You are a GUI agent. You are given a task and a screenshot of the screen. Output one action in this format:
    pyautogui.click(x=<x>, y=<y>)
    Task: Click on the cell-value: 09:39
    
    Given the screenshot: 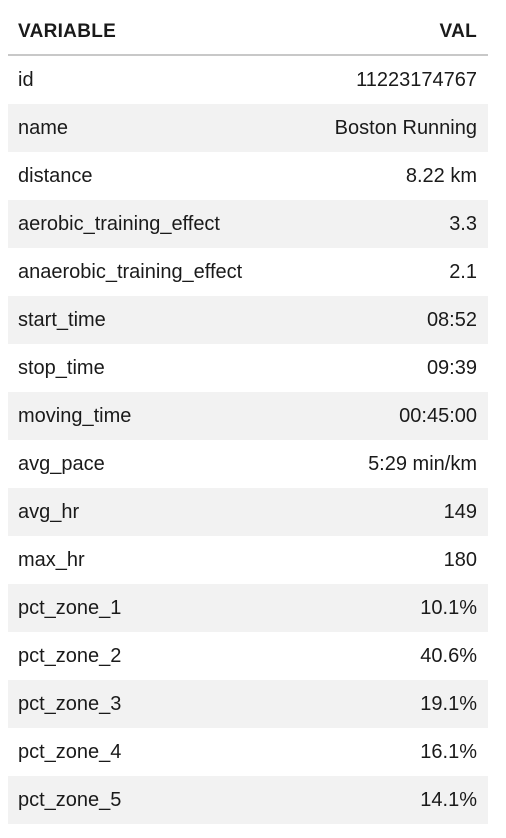 What is the action you would take?
    pyautogui.click(x=451, y=367)
    